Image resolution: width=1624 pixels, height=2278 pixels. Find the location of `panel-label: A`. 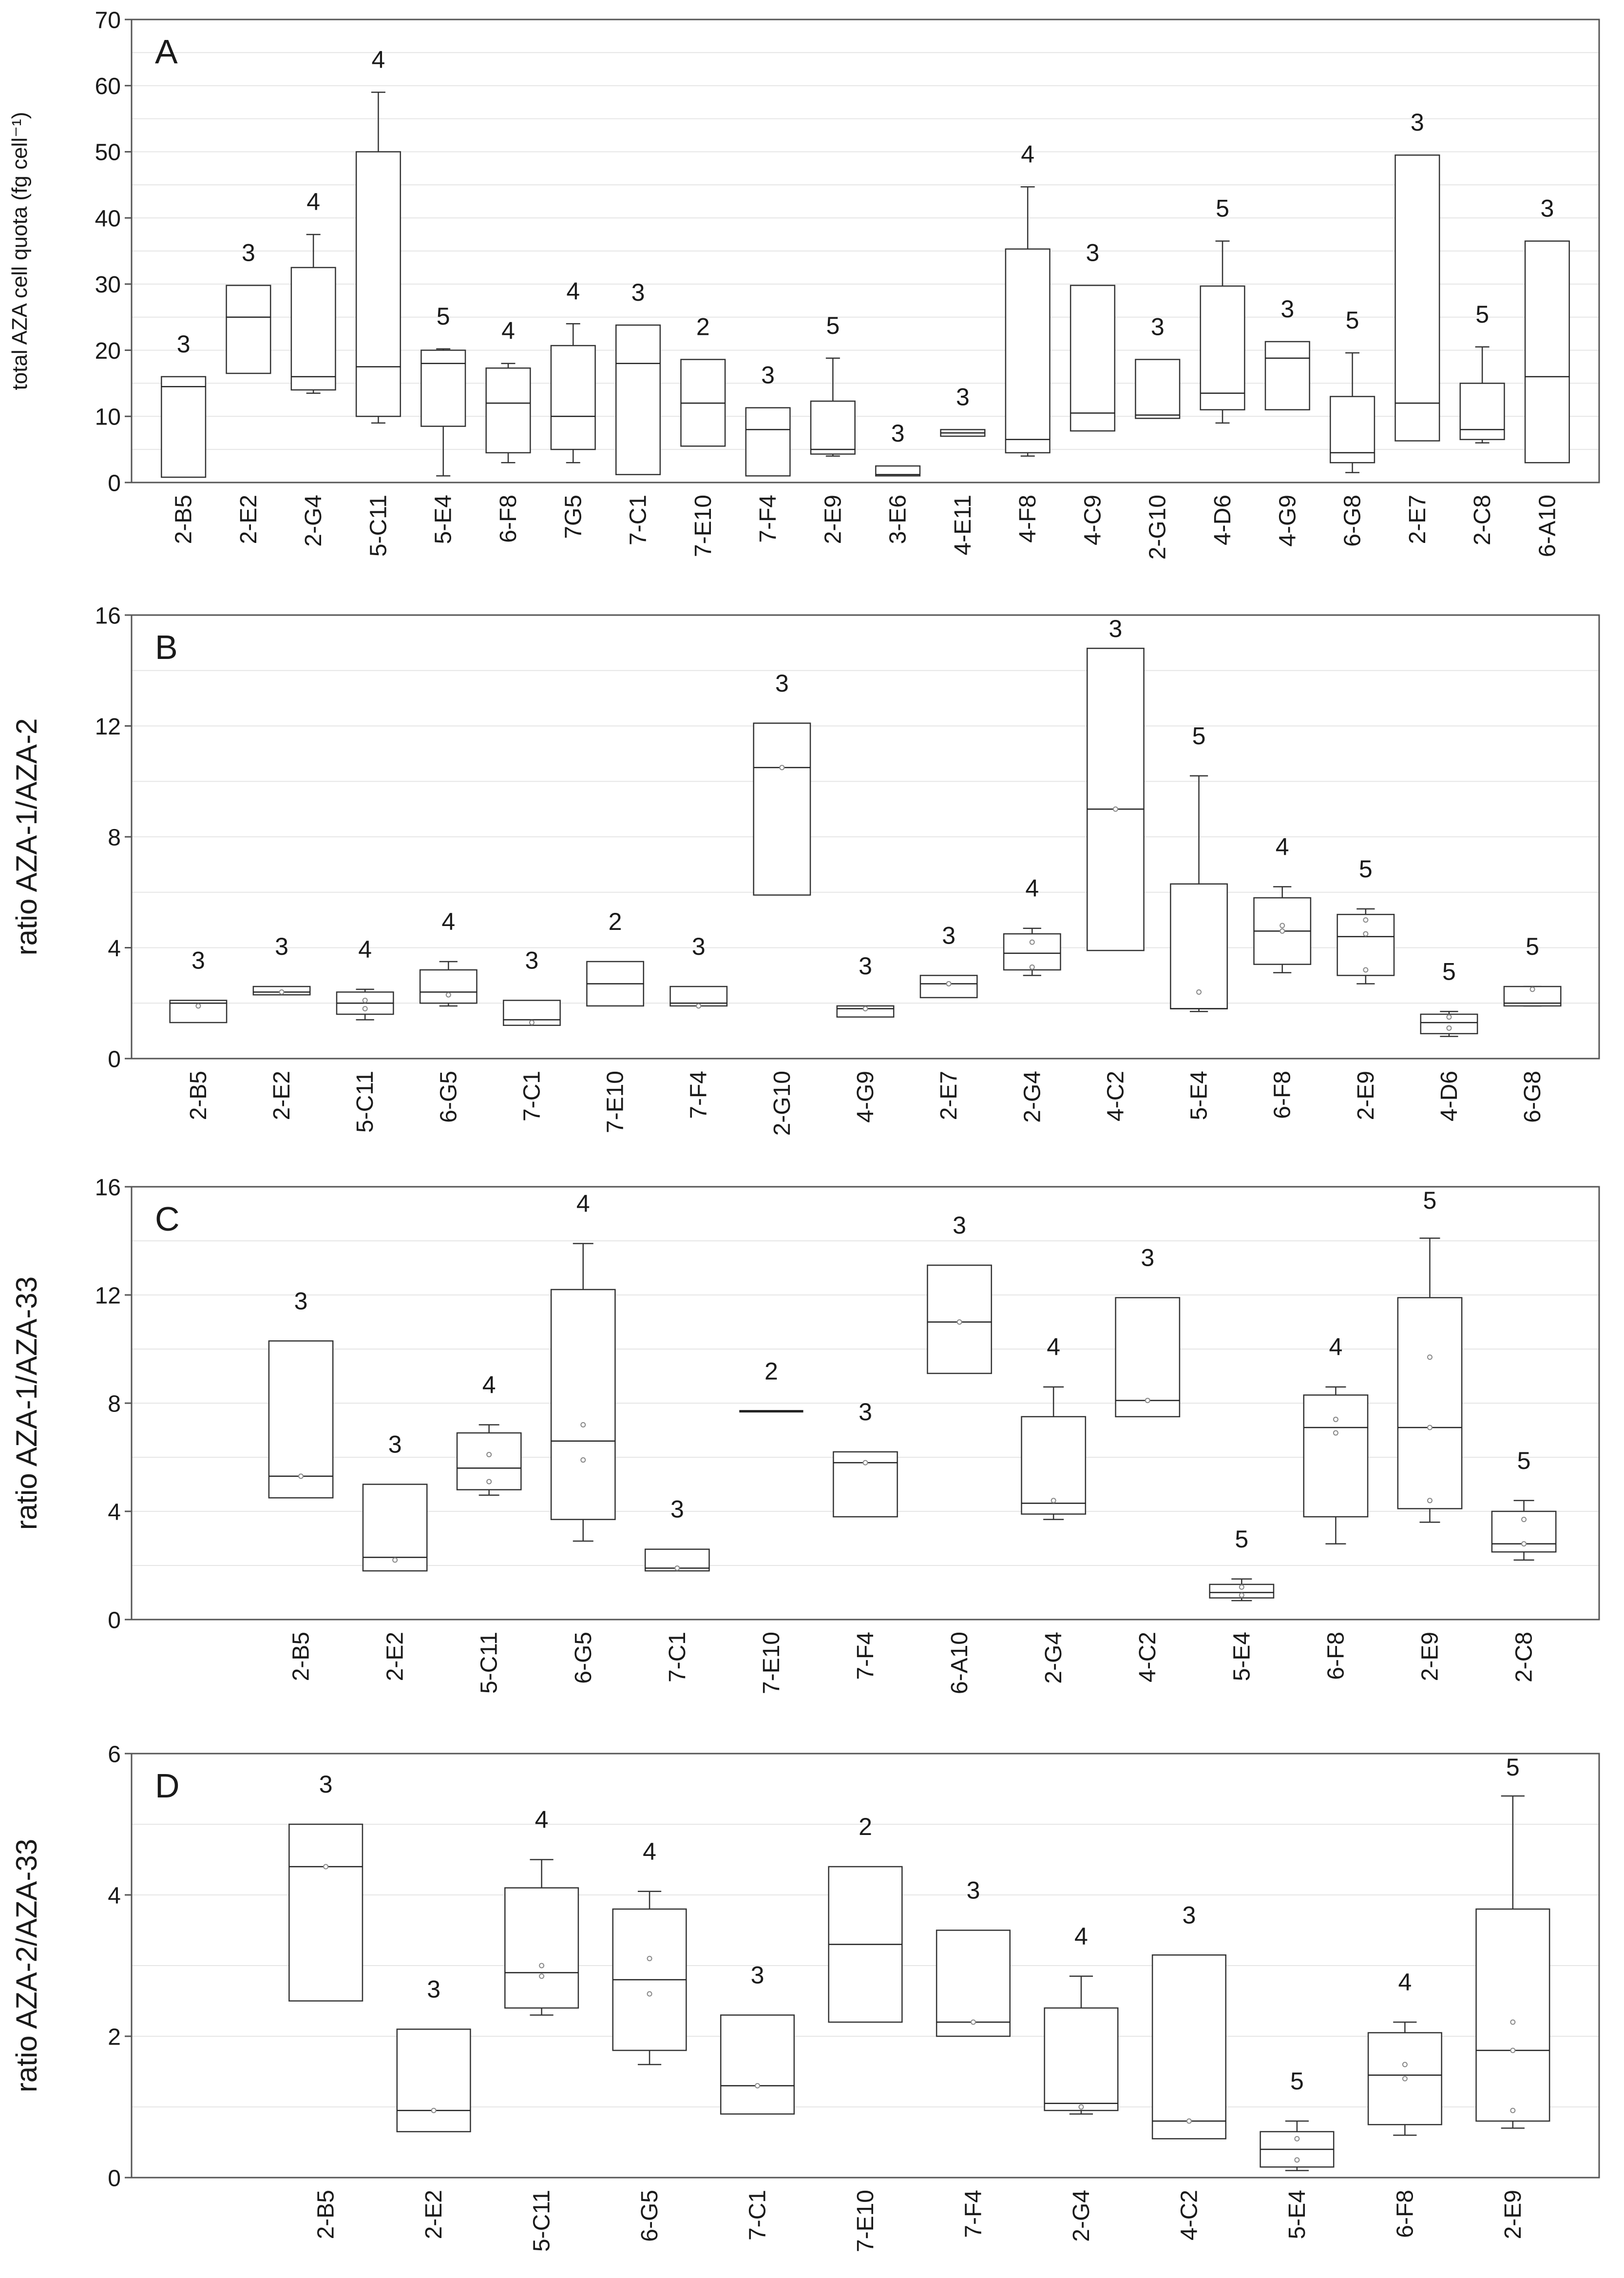

panel-label: A is located at coordinates (166, 52).